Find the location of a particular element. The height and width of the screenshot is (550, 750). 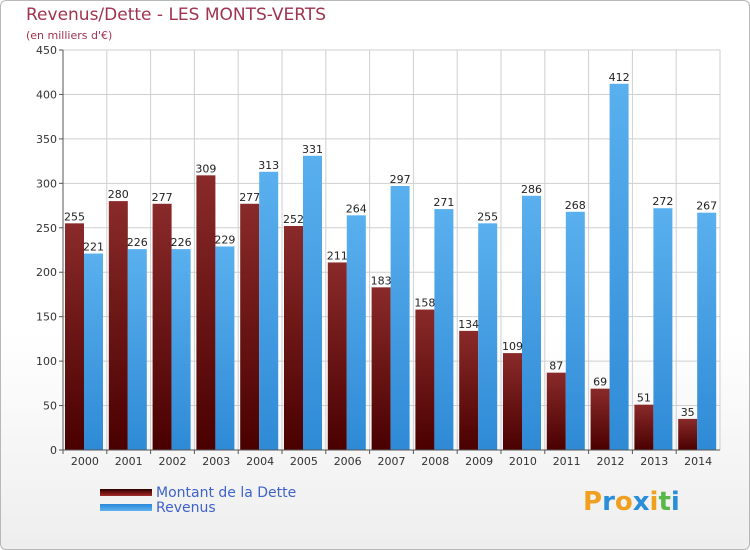

data-label-debt: 35 is located at coordinates (688, 412).